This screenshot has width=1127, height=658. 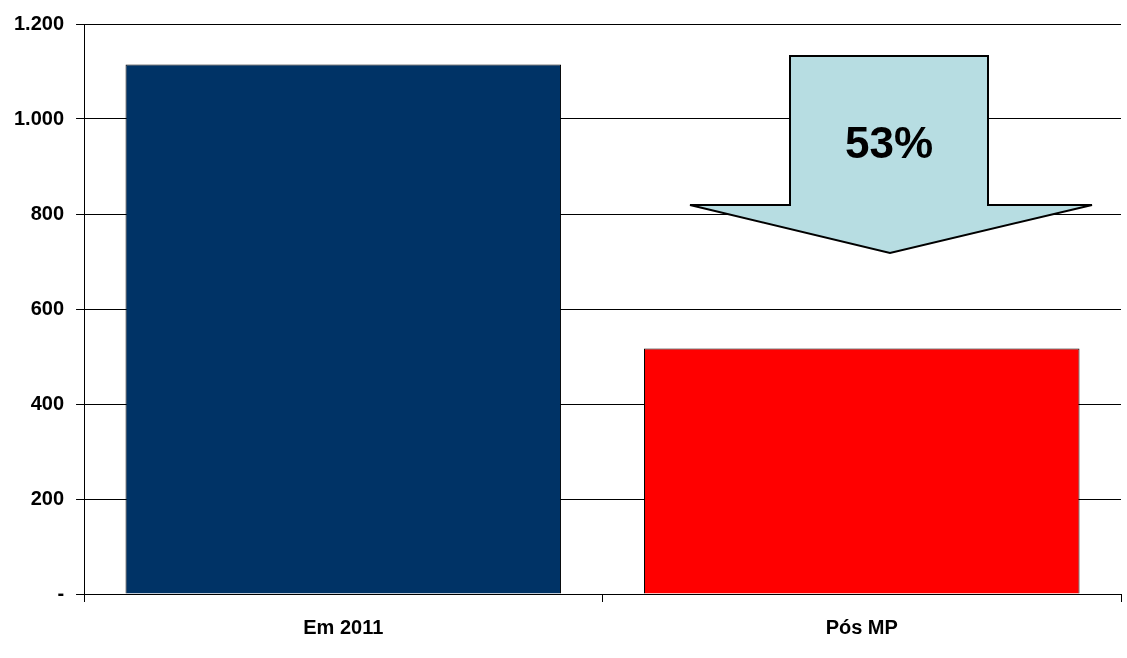 I want to click on y-tick-label: 600, so click(x=47, y=307).